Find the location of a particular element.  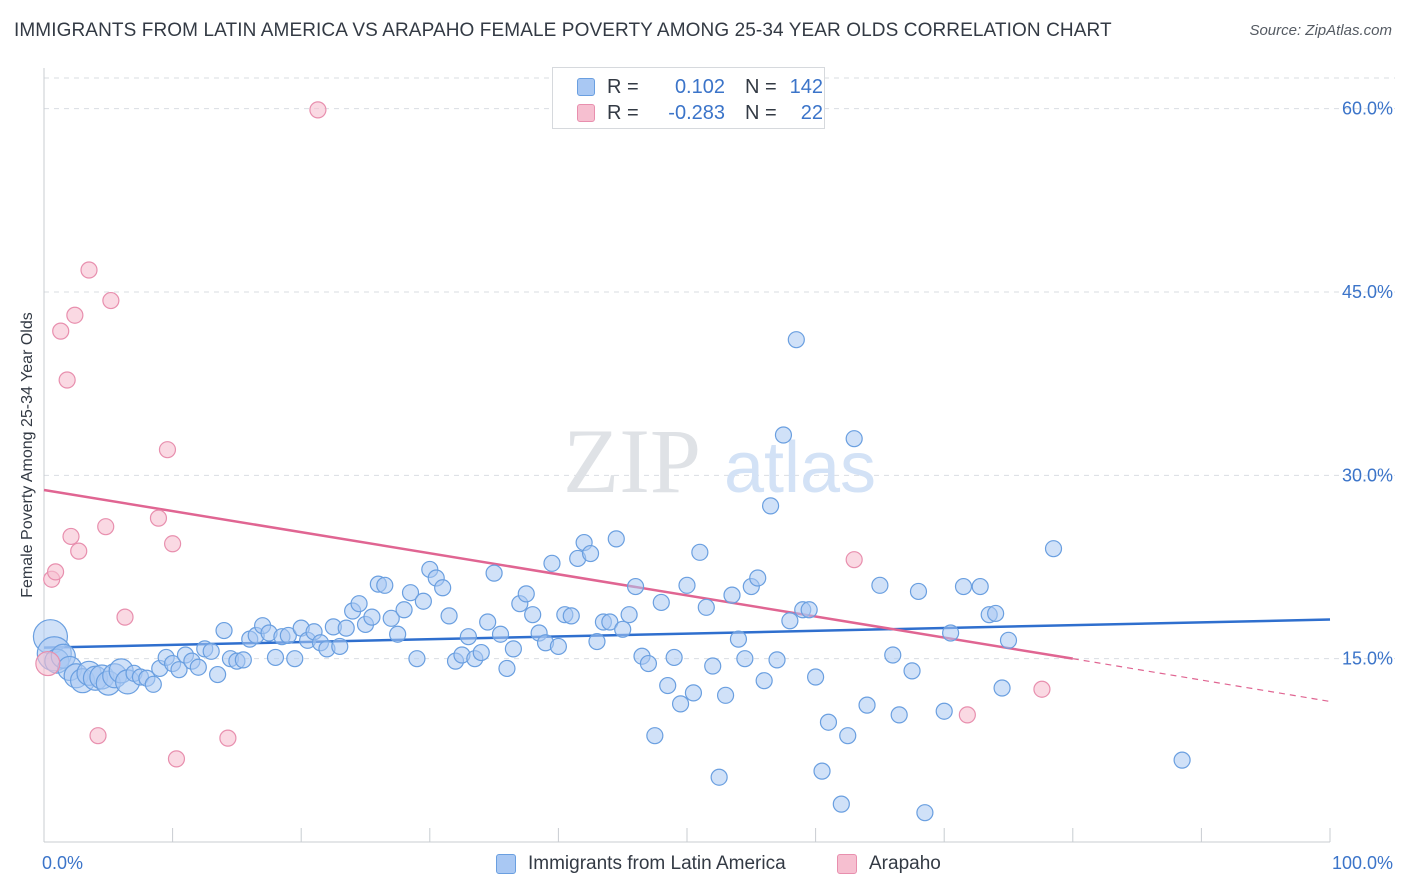

y-tick-label: 30.0% is located at coordinates (1367, 475).